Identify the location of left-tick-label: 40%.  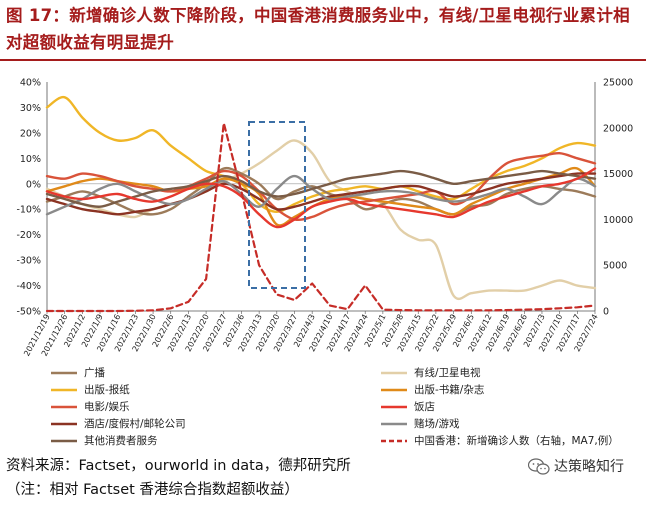
(30, 83).